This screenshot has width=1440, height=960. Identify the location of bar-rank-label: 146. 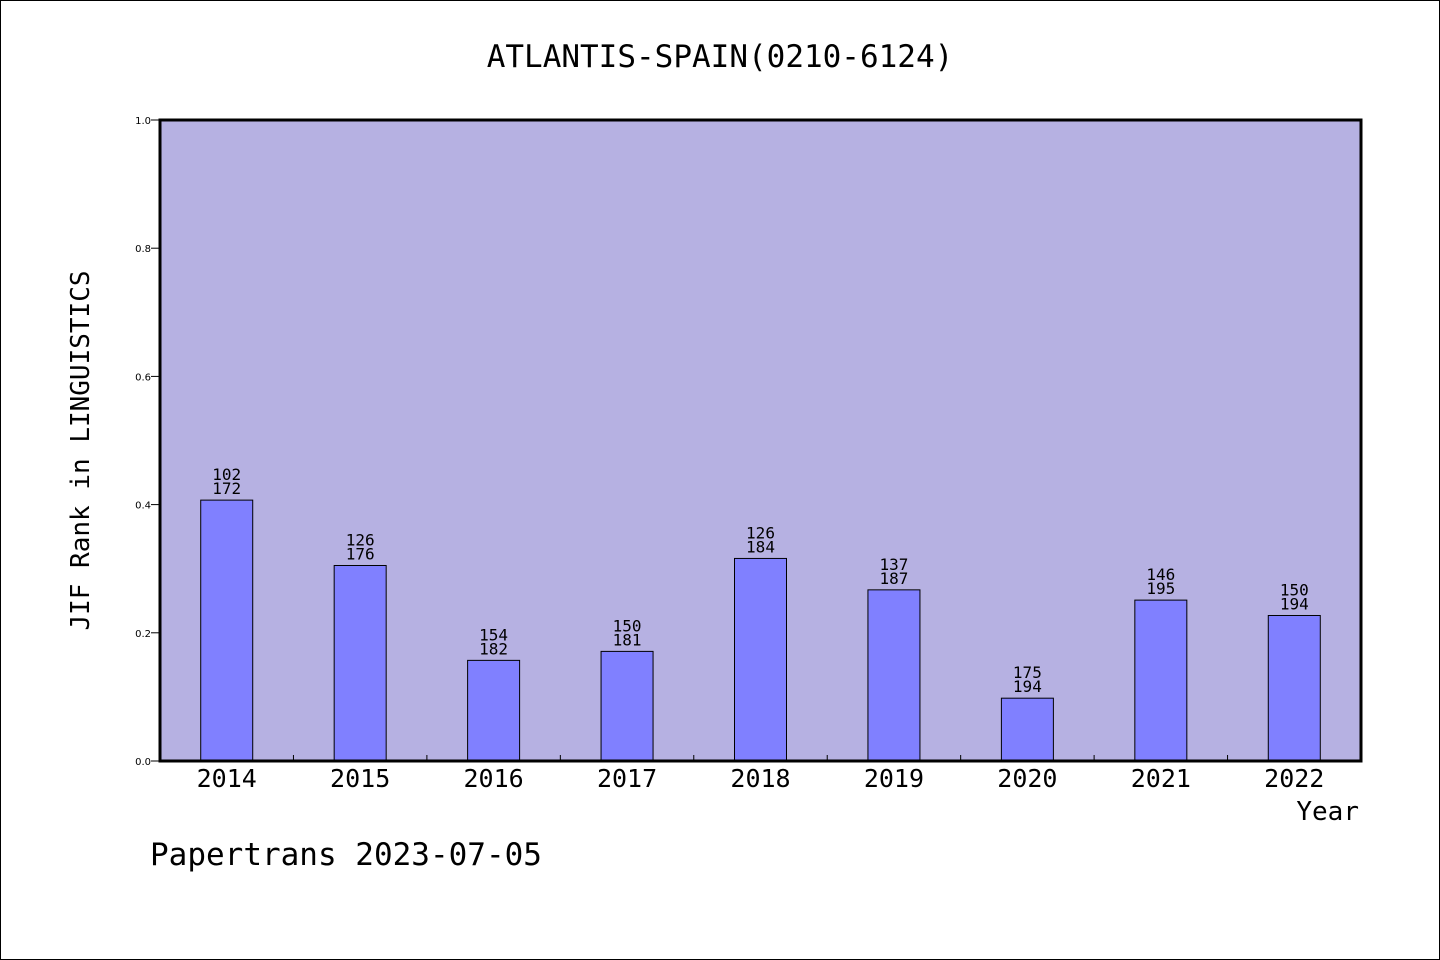
(1160, 574).